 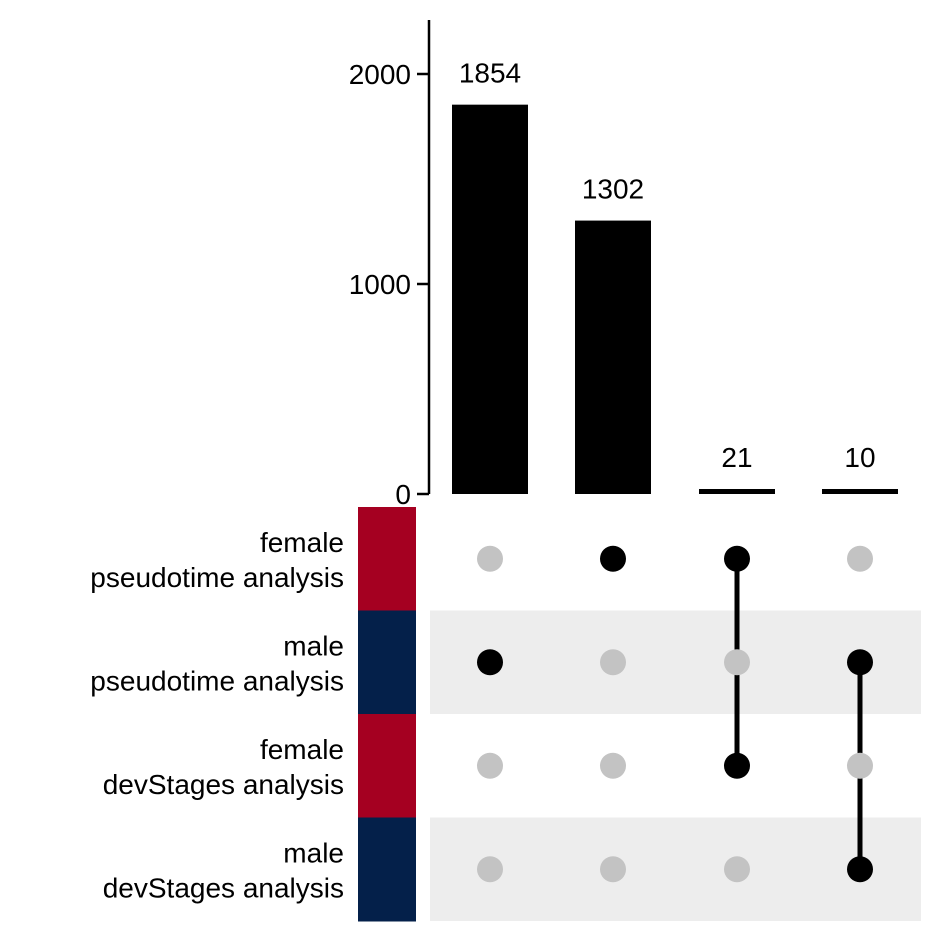 What do you see at coordinates (490, 662) in the screenshot?
I see `dot-0-1-active` at bounding box center [490, 662].